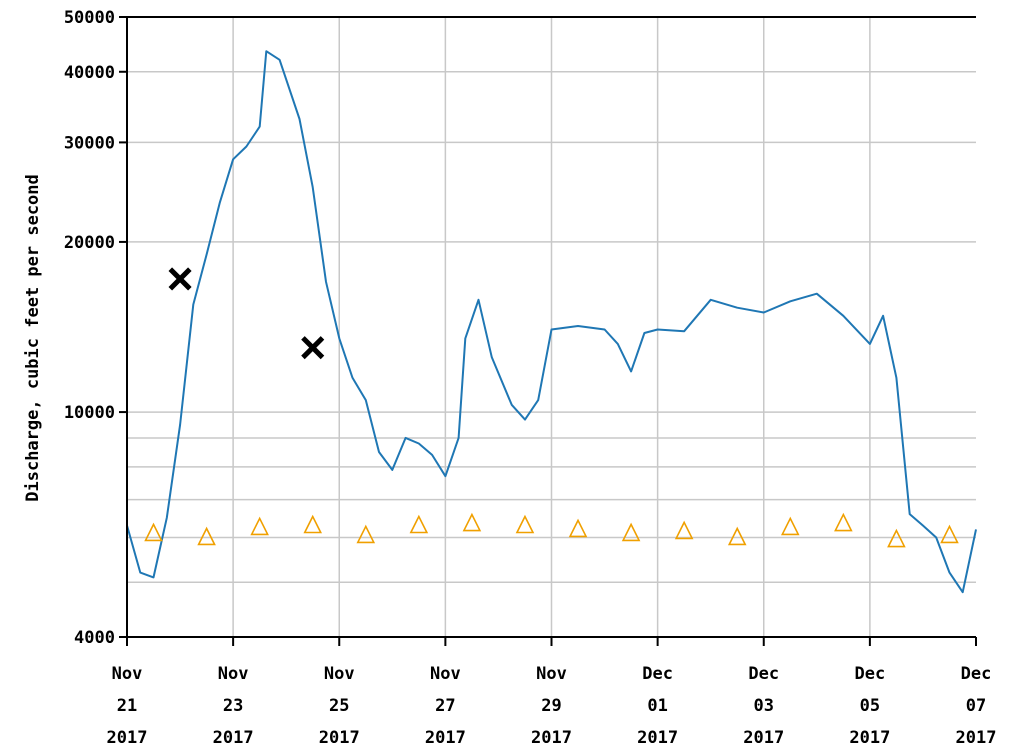  What do you see at coordinates (551, 706) in the screenshot?
I see `x-tick-label: Nov 29 2017` at bounding box center [551, 706].